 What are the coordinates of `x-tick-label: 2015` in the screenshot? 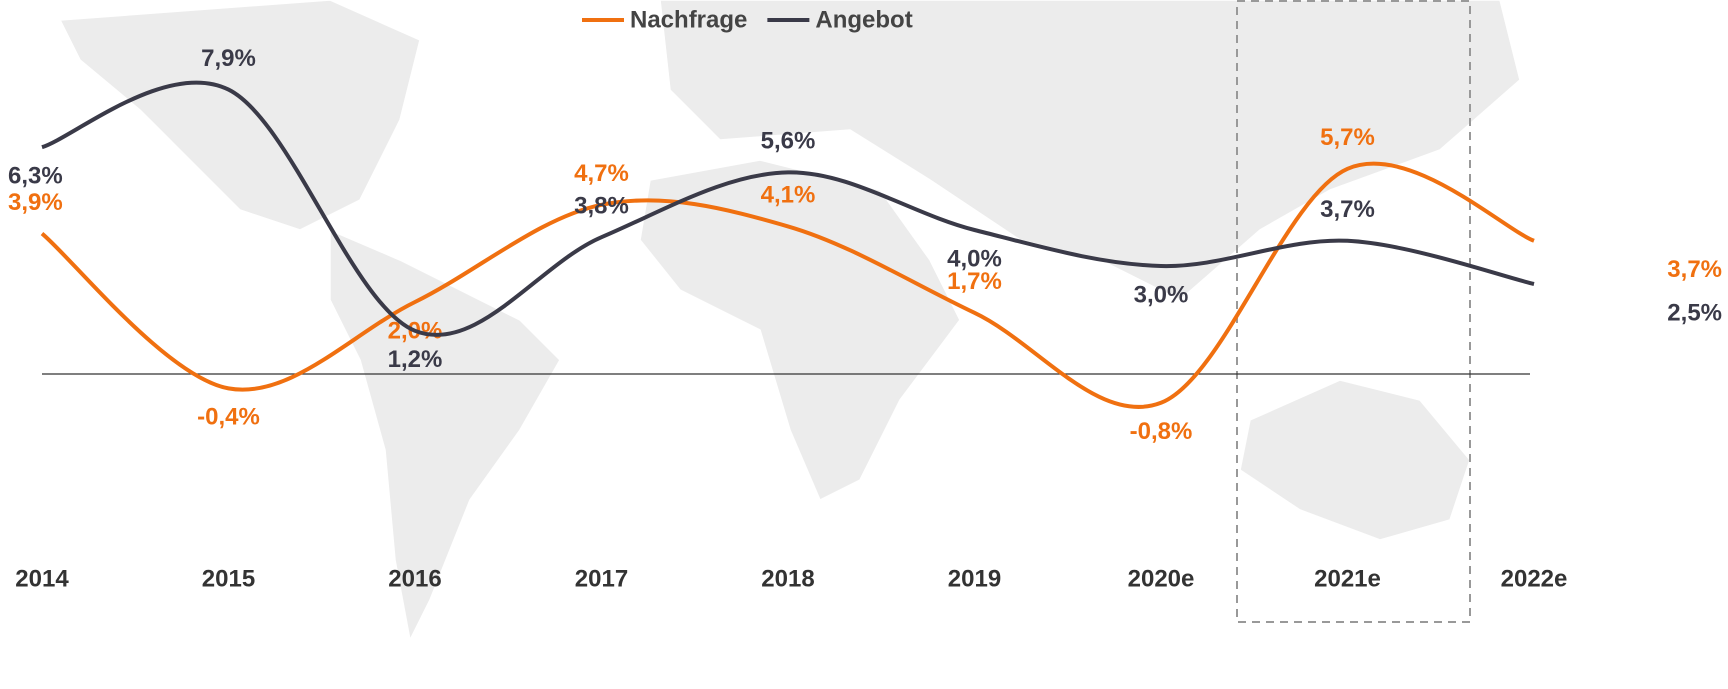 It's located at (228, 578).